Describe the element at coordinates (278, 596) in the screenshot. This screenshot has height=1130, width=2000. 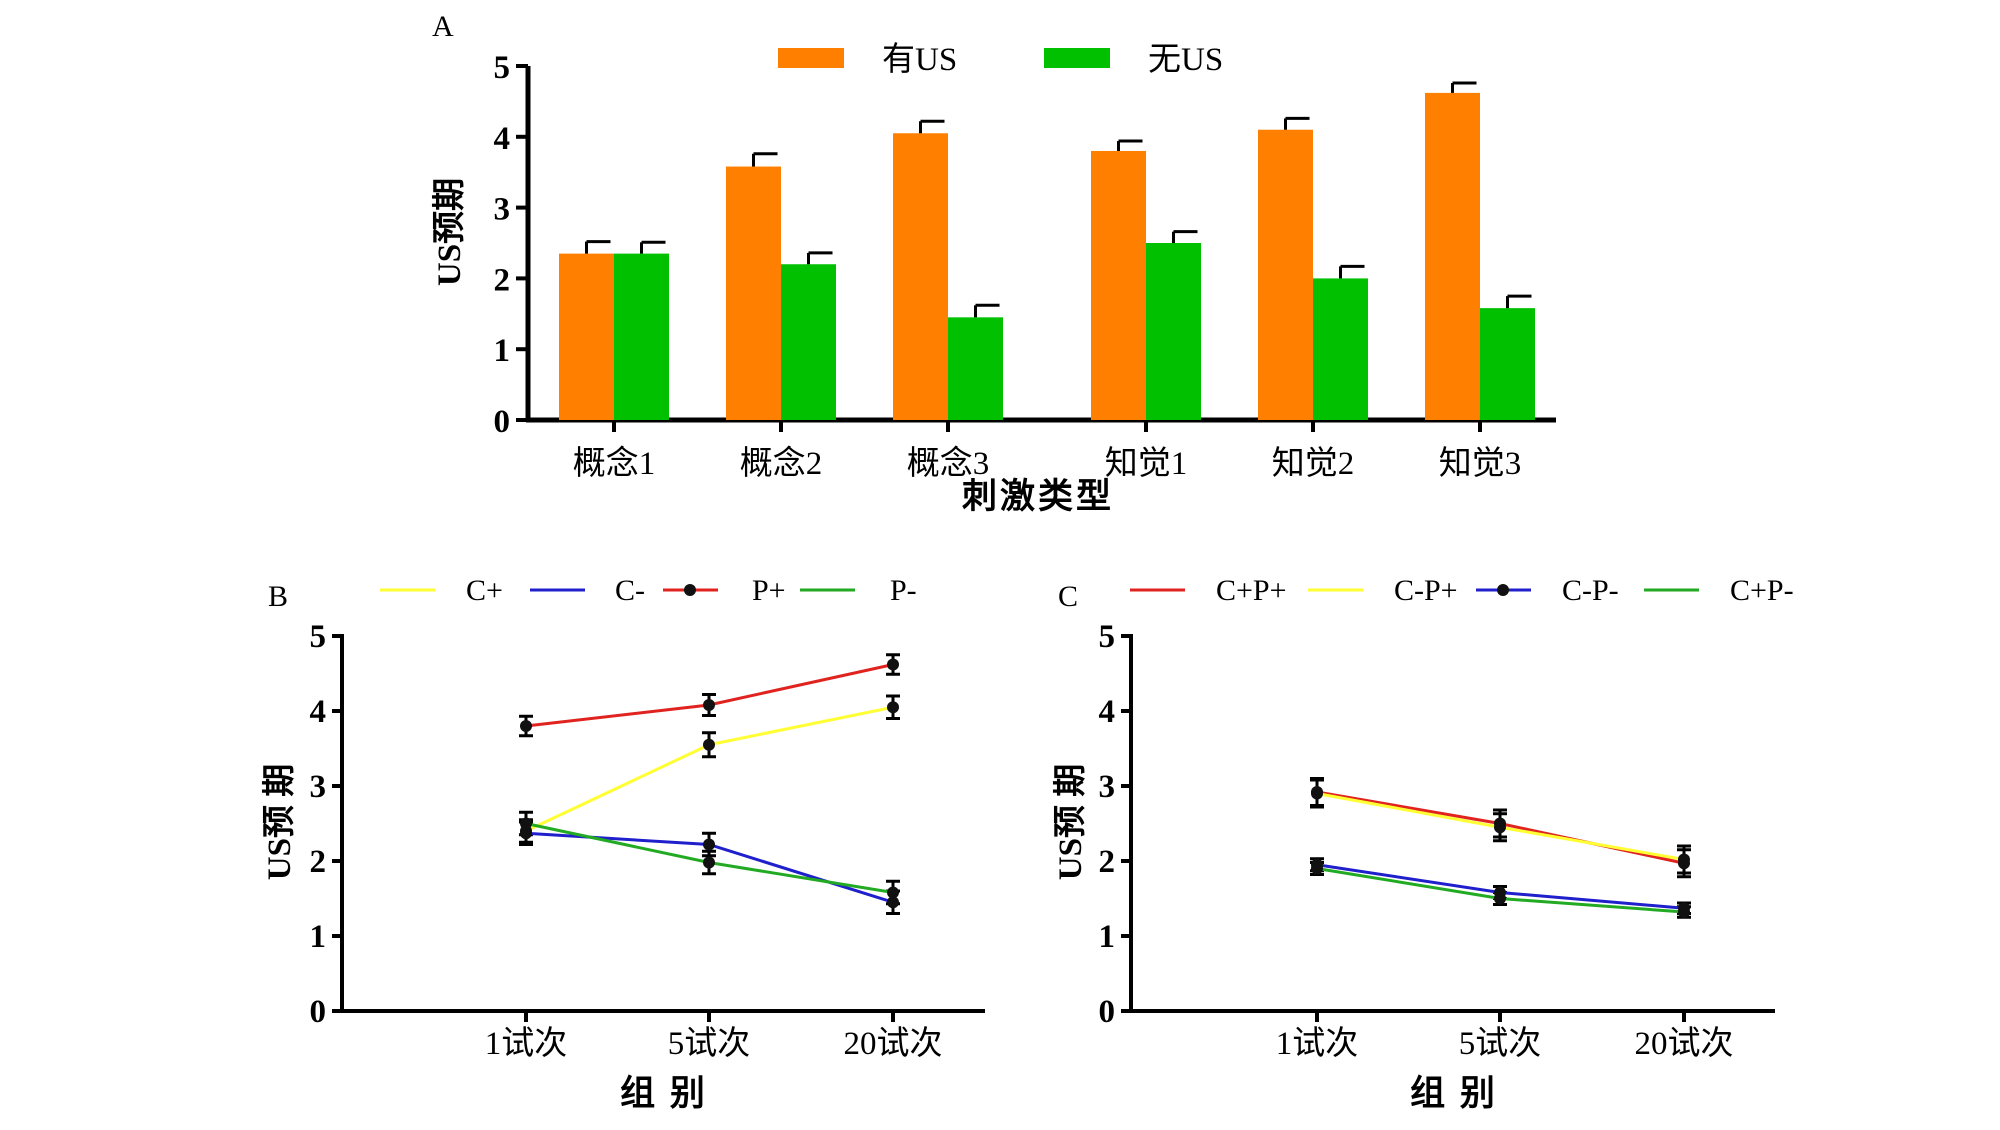
I see `panel-letter-b: B` at that location.